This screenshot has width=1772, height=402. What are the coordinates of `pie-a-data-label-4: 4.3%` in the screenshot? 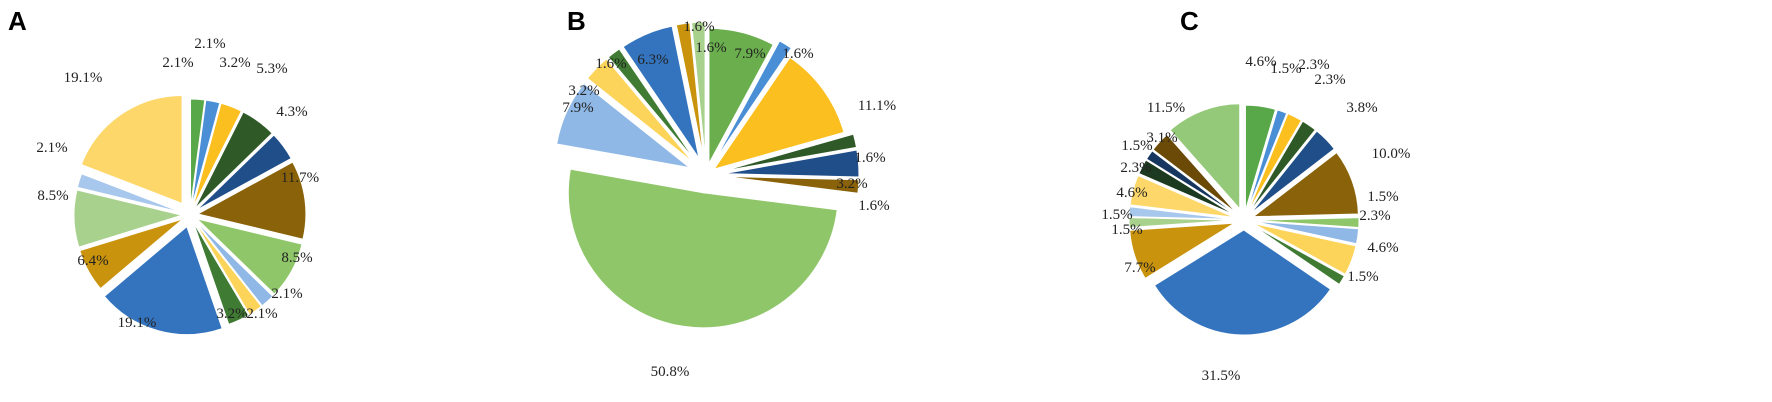 It's located at (291, 112).